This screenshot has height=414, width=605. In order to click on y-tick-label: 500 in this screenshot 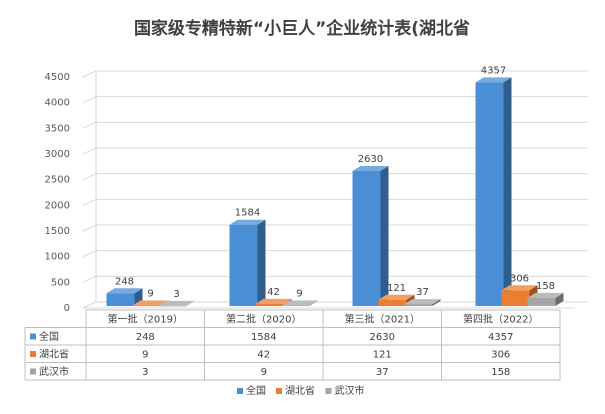, I will do `click(60, 282)`.